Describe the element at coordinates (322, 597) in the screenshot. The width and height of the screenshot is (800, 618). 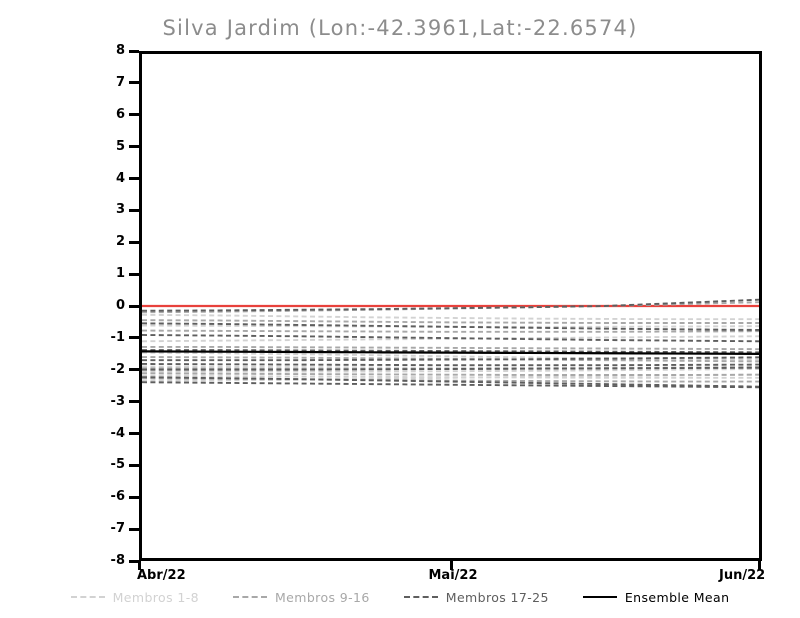
I see `legend-label: Membros 9-16` at that location.